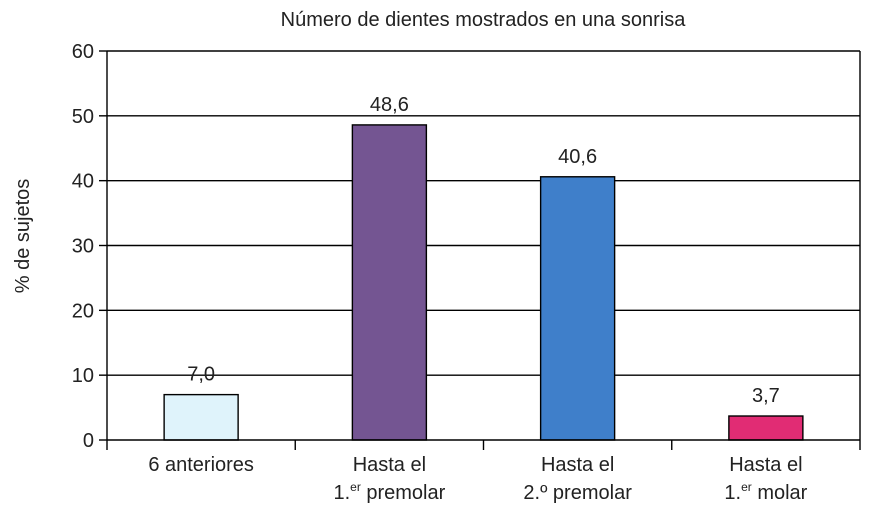 The image size is (870, 516). What do you see at coordinates (201, 375) in the screenshot?
I see `data-label: 7,0` at bounding box center [201, 375].